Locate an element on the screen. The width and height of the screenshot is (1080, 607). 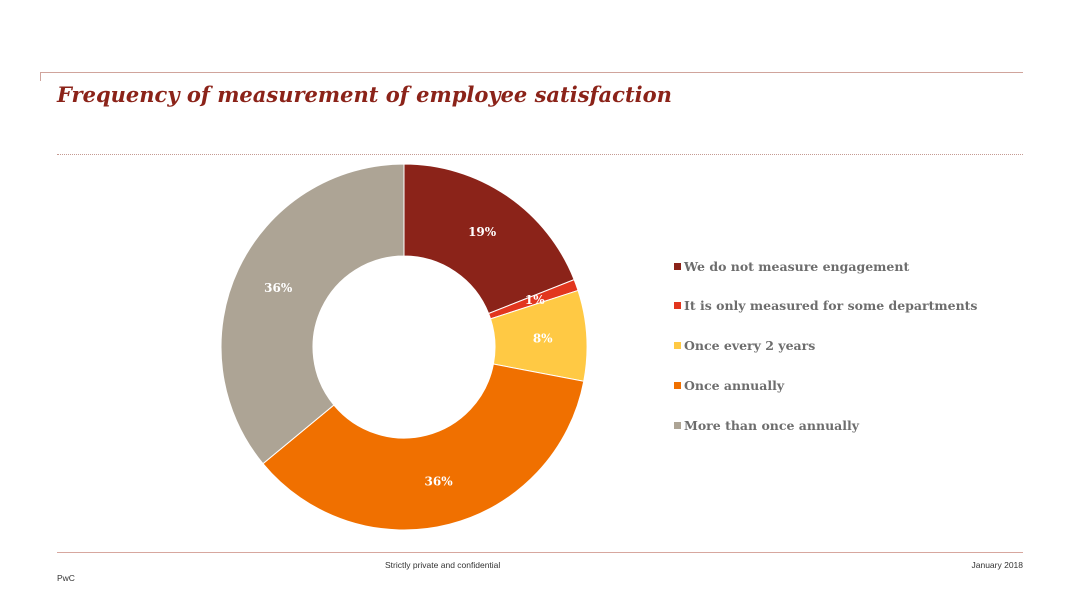
legend-item-3: Once every 2 years is located at coordinates (825, 346).